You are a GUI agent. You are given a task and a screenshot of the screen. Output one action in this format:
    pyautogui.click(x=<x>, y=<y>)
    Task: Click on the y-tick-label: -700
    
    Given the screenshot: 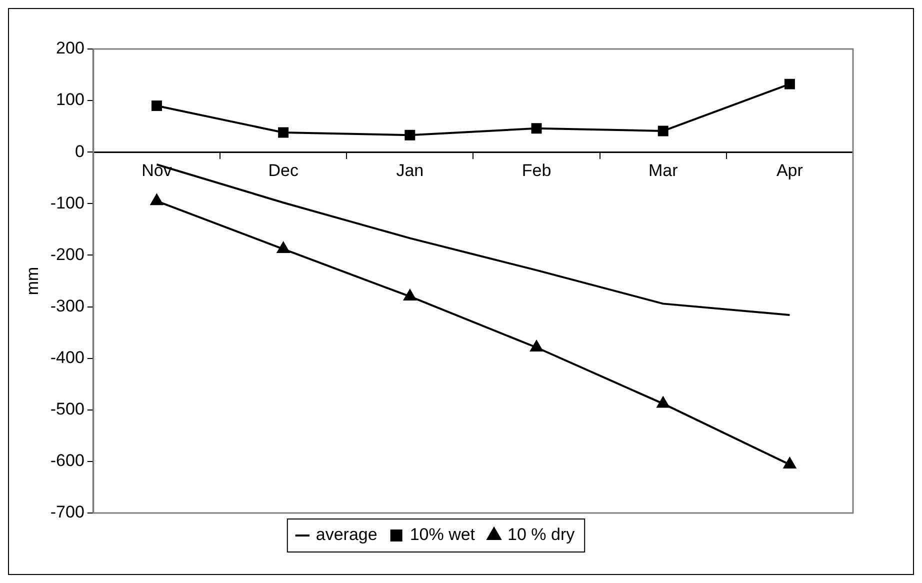 What is the action you would take?
    pyautogui.click(x=67, y=512)
    